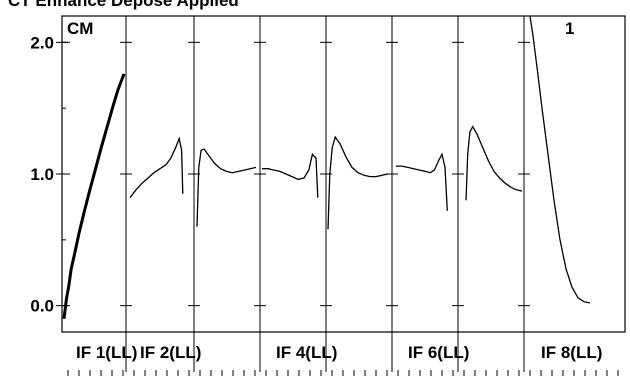  I want to click on panel-label-2: IF 2(LL), so click(170, 352).